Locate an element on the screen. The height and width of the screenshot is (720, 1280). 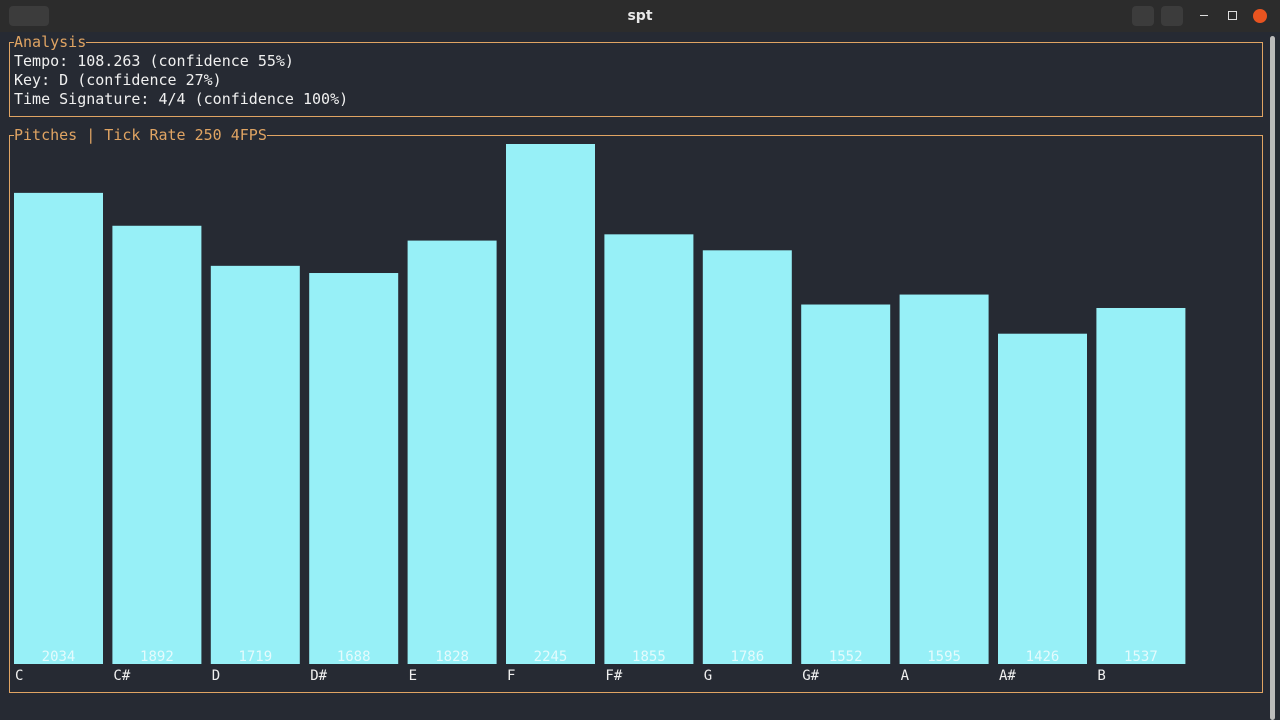
category-label: G# is located at coordinates (810, 676).